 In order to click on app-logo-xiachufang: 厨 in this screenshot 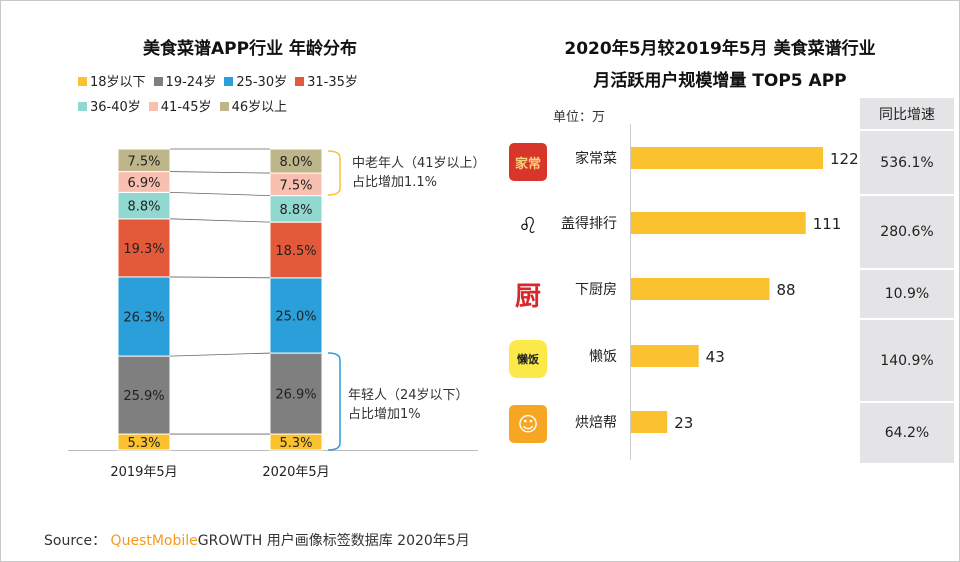, I will do `click(527, 296)`.